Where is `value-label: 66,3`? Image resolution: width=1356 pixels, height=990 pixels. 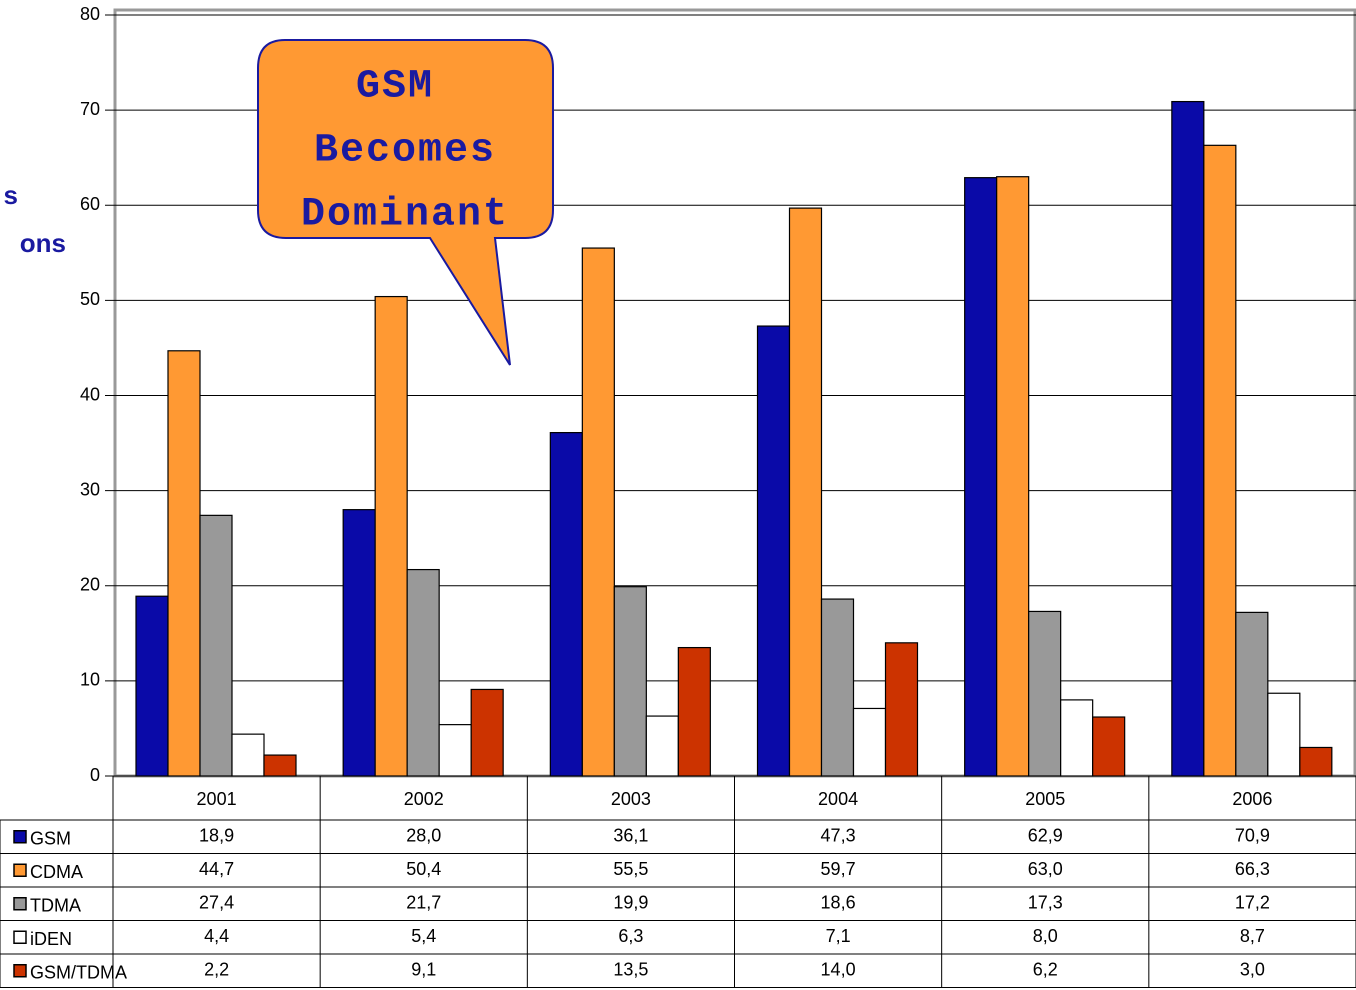
value-label: 66,3 is located at coordinates (1252, 869).